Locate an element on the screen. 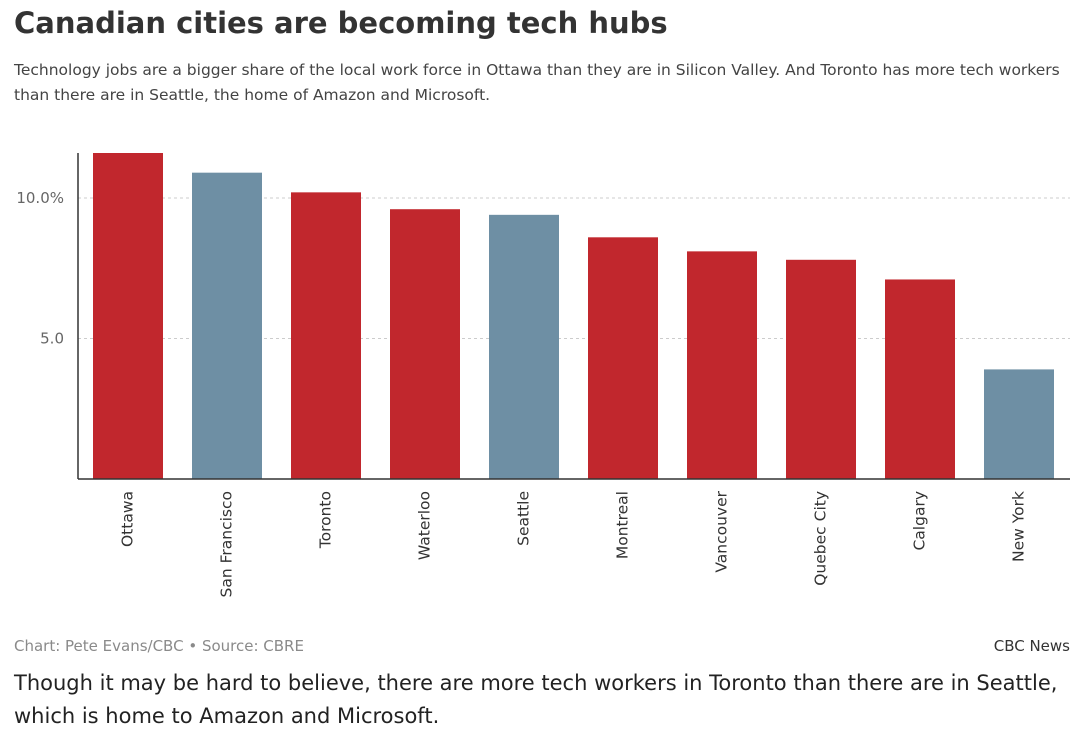 The image size is (1080, 754). category-label: Seattle is located at coordinates (524, 518).